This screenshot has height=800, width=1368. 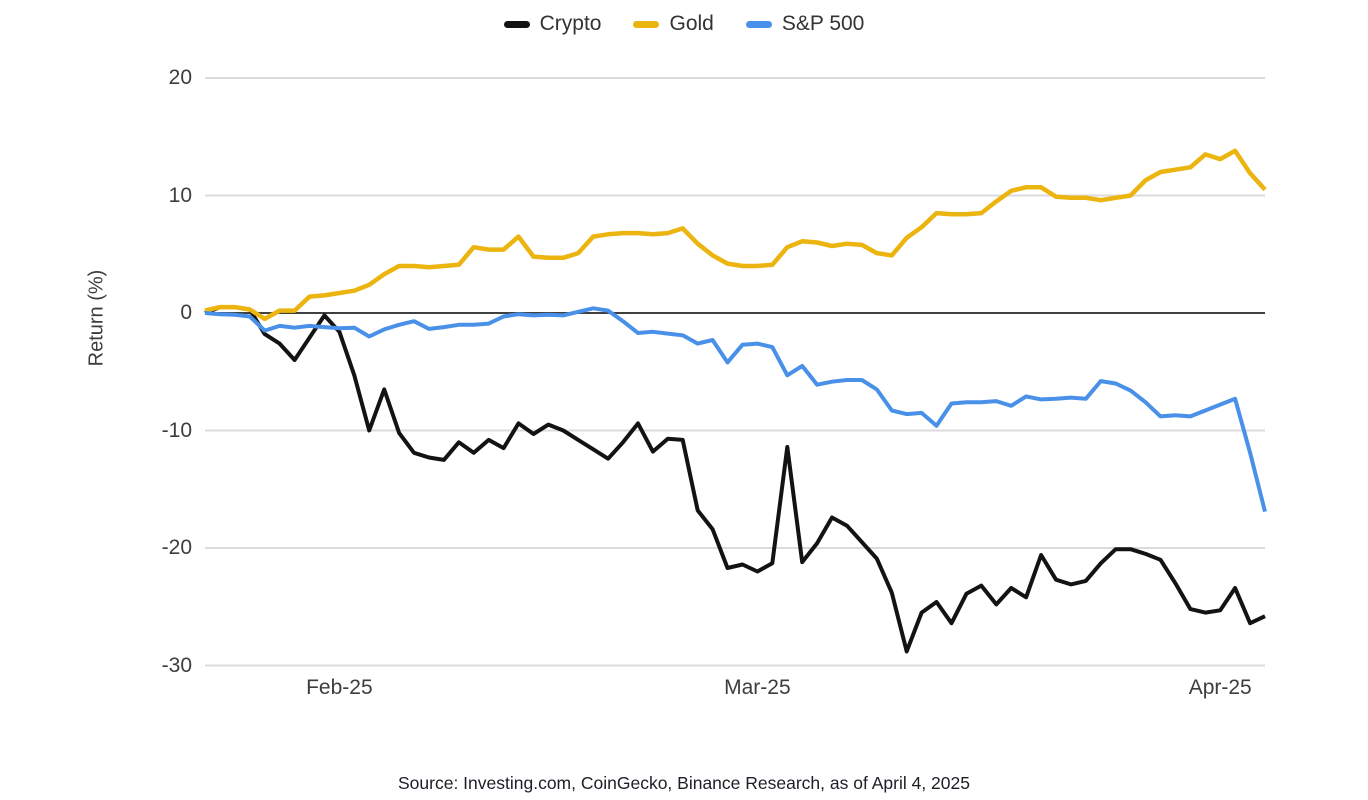 I want to click on legend-item-gold: Gold, so click(x=673, y=24).